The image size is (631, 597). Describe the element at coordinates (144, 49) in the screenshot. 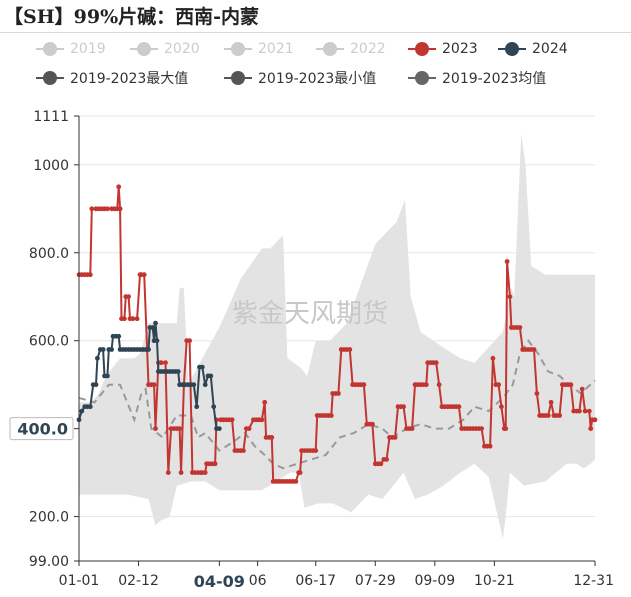

I see `legend-marker-2020` at that location.